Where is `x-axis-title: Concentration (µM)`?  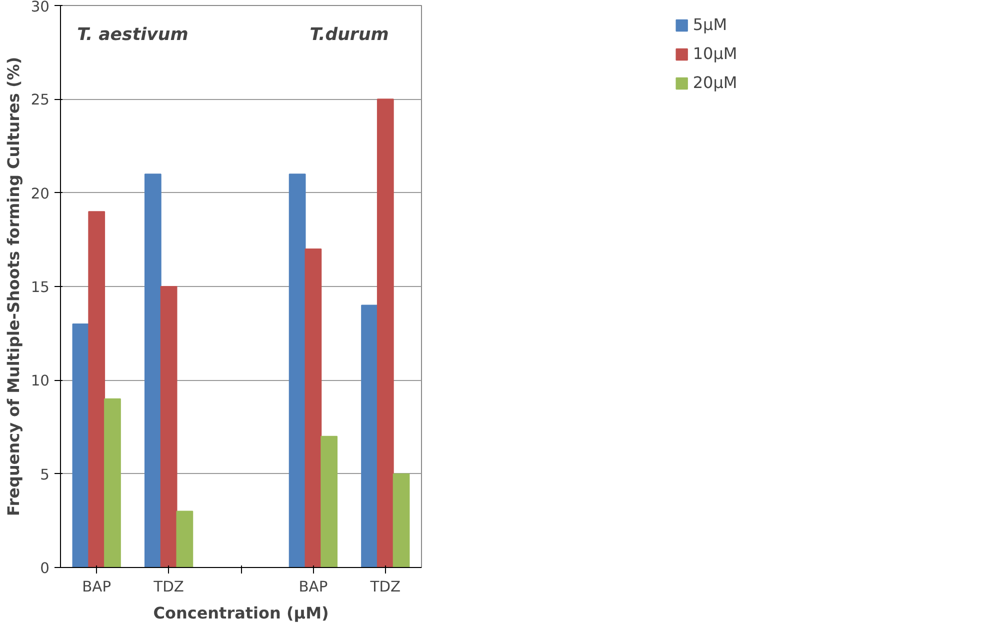 x-axis-title: Concentration (µM) is located at coordinates (241, 613).